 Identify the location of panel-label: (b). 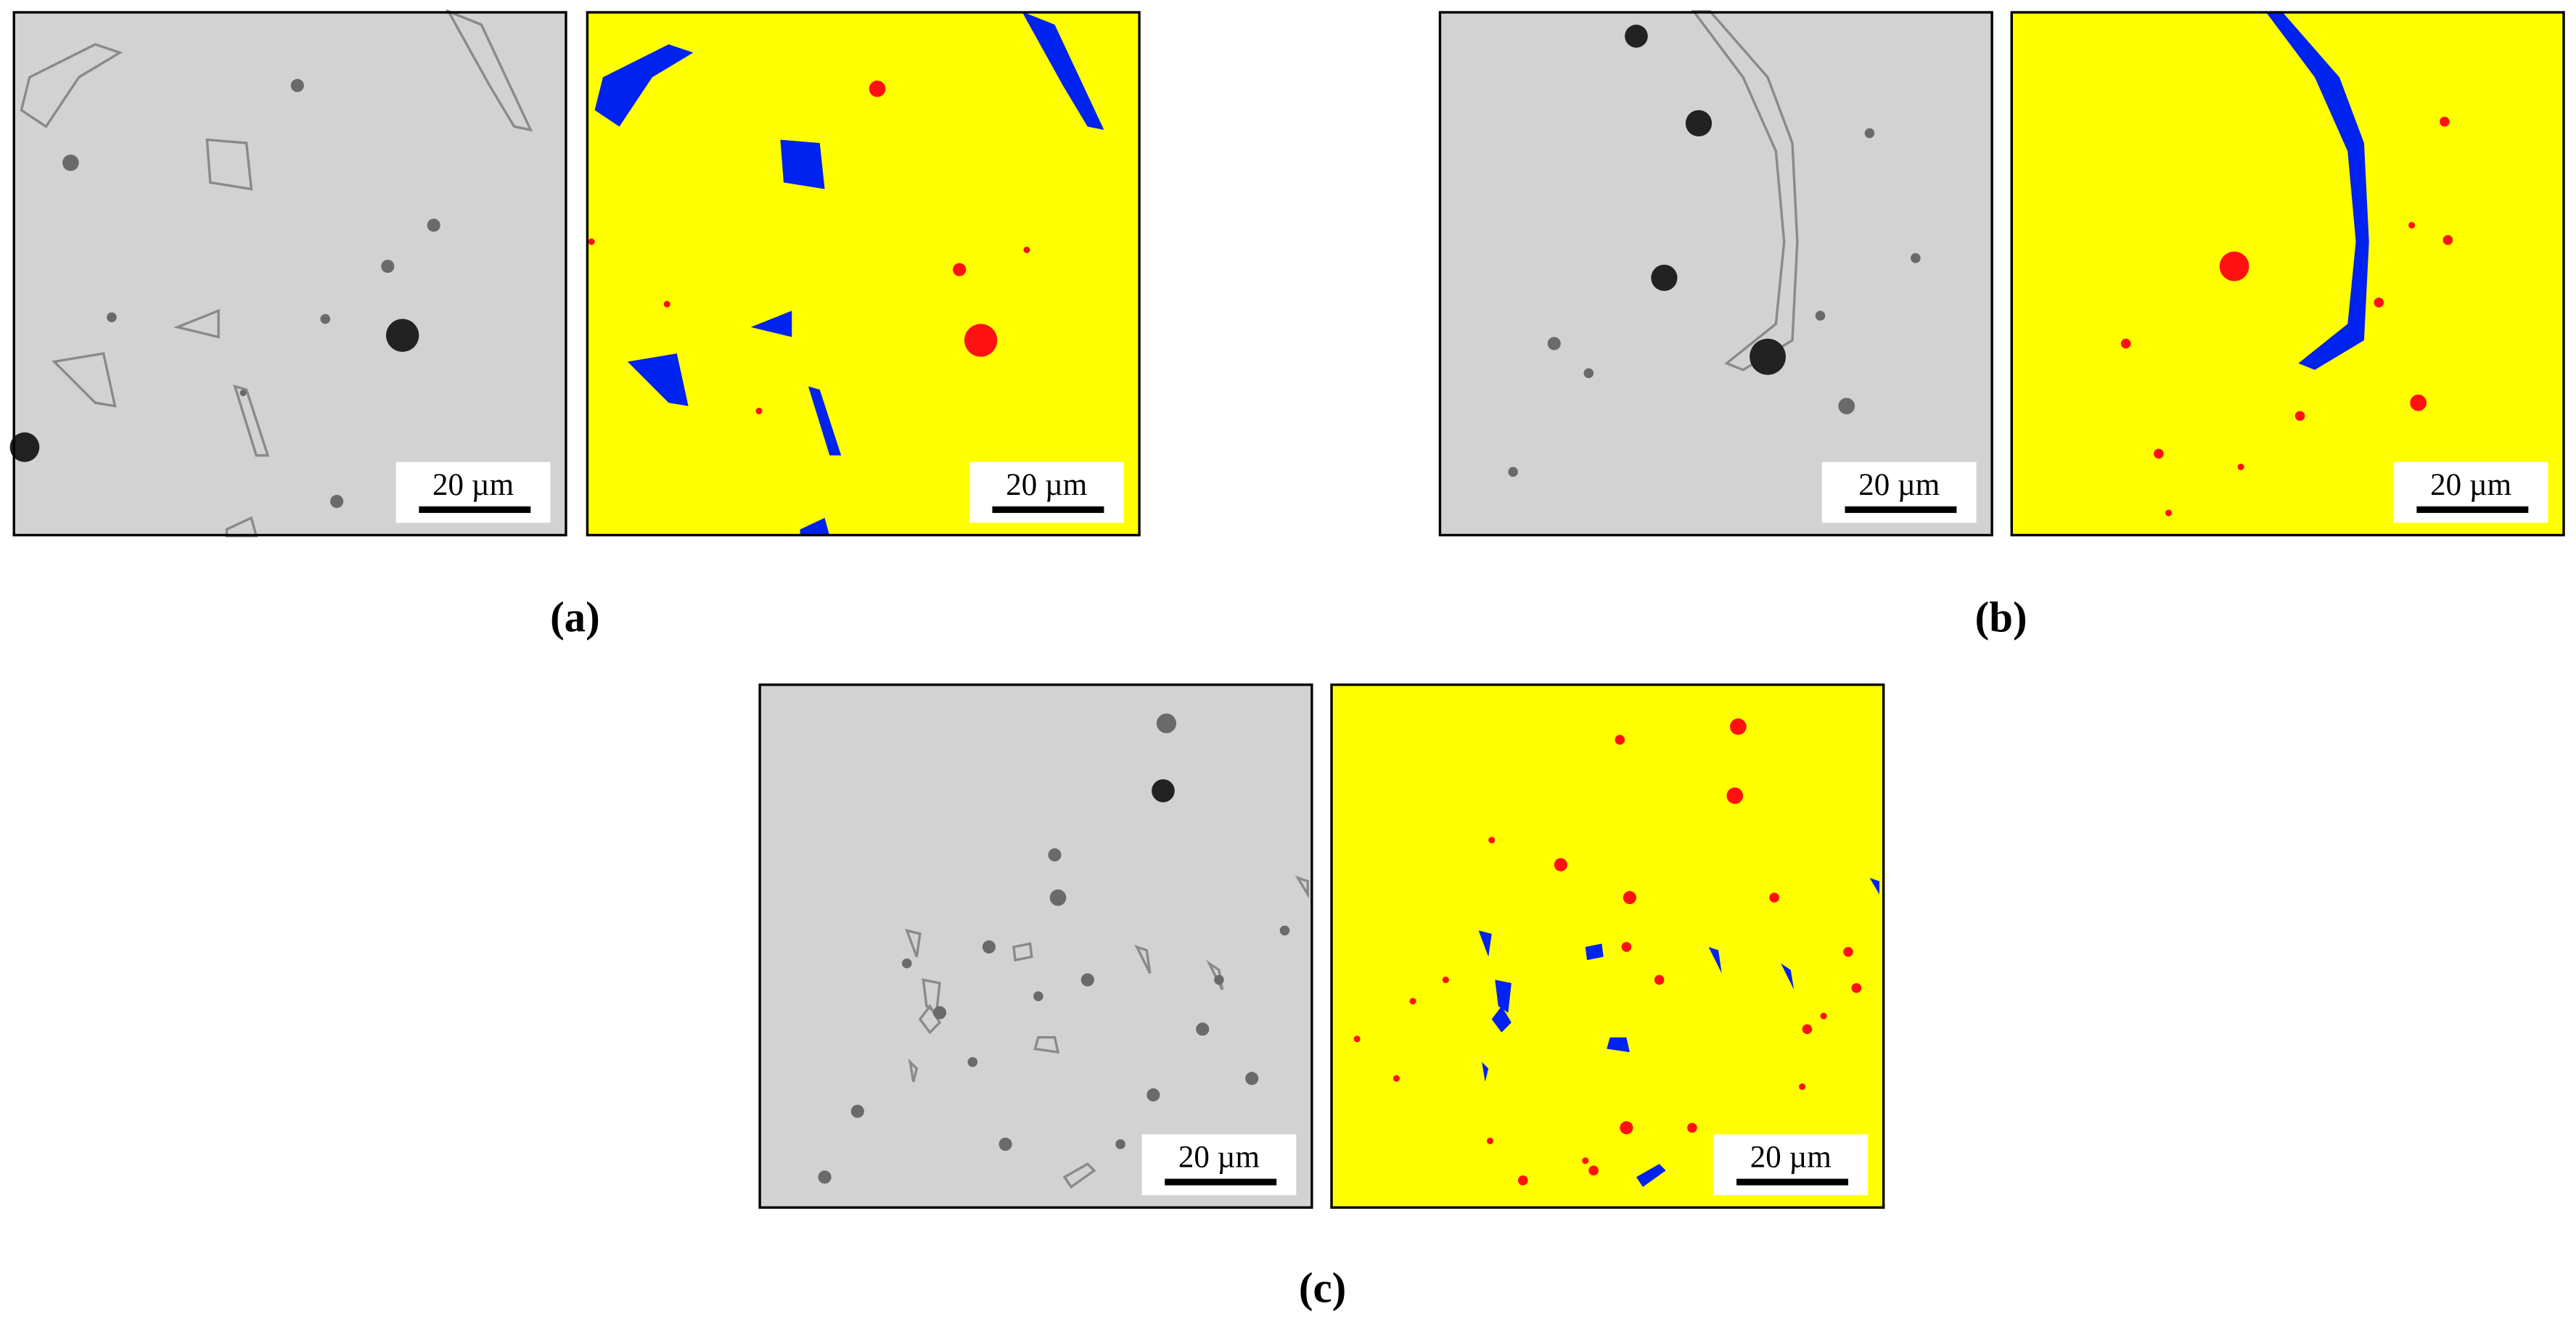
(2001, 617).